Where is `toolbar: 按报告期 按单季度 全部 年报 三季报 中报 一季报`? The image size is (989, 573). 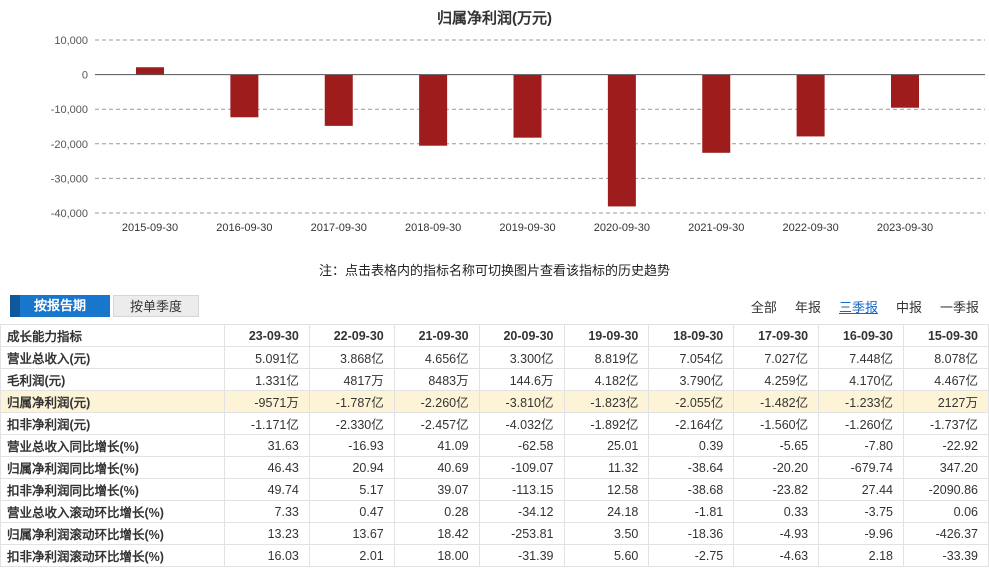
toolbar: 按报告期 按单季度 全部 年报 三季报 中报 一季报 is located at coordinates (494, 306).